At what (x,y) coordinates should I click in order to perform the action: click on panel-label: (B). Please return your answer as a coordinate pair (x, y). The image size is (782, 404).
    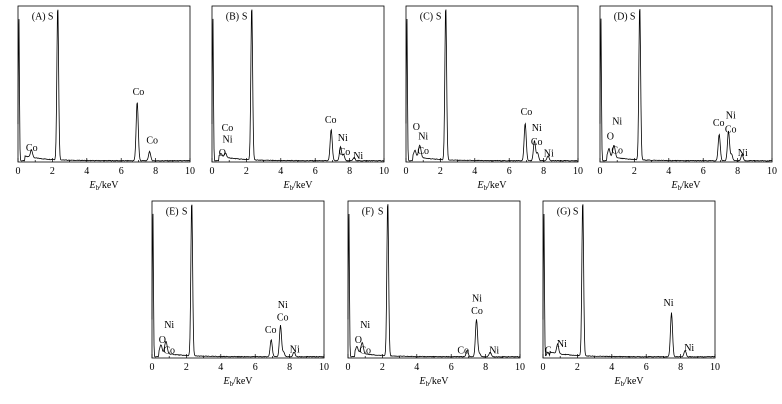
    Looking at the image, I should click on (232, 16).